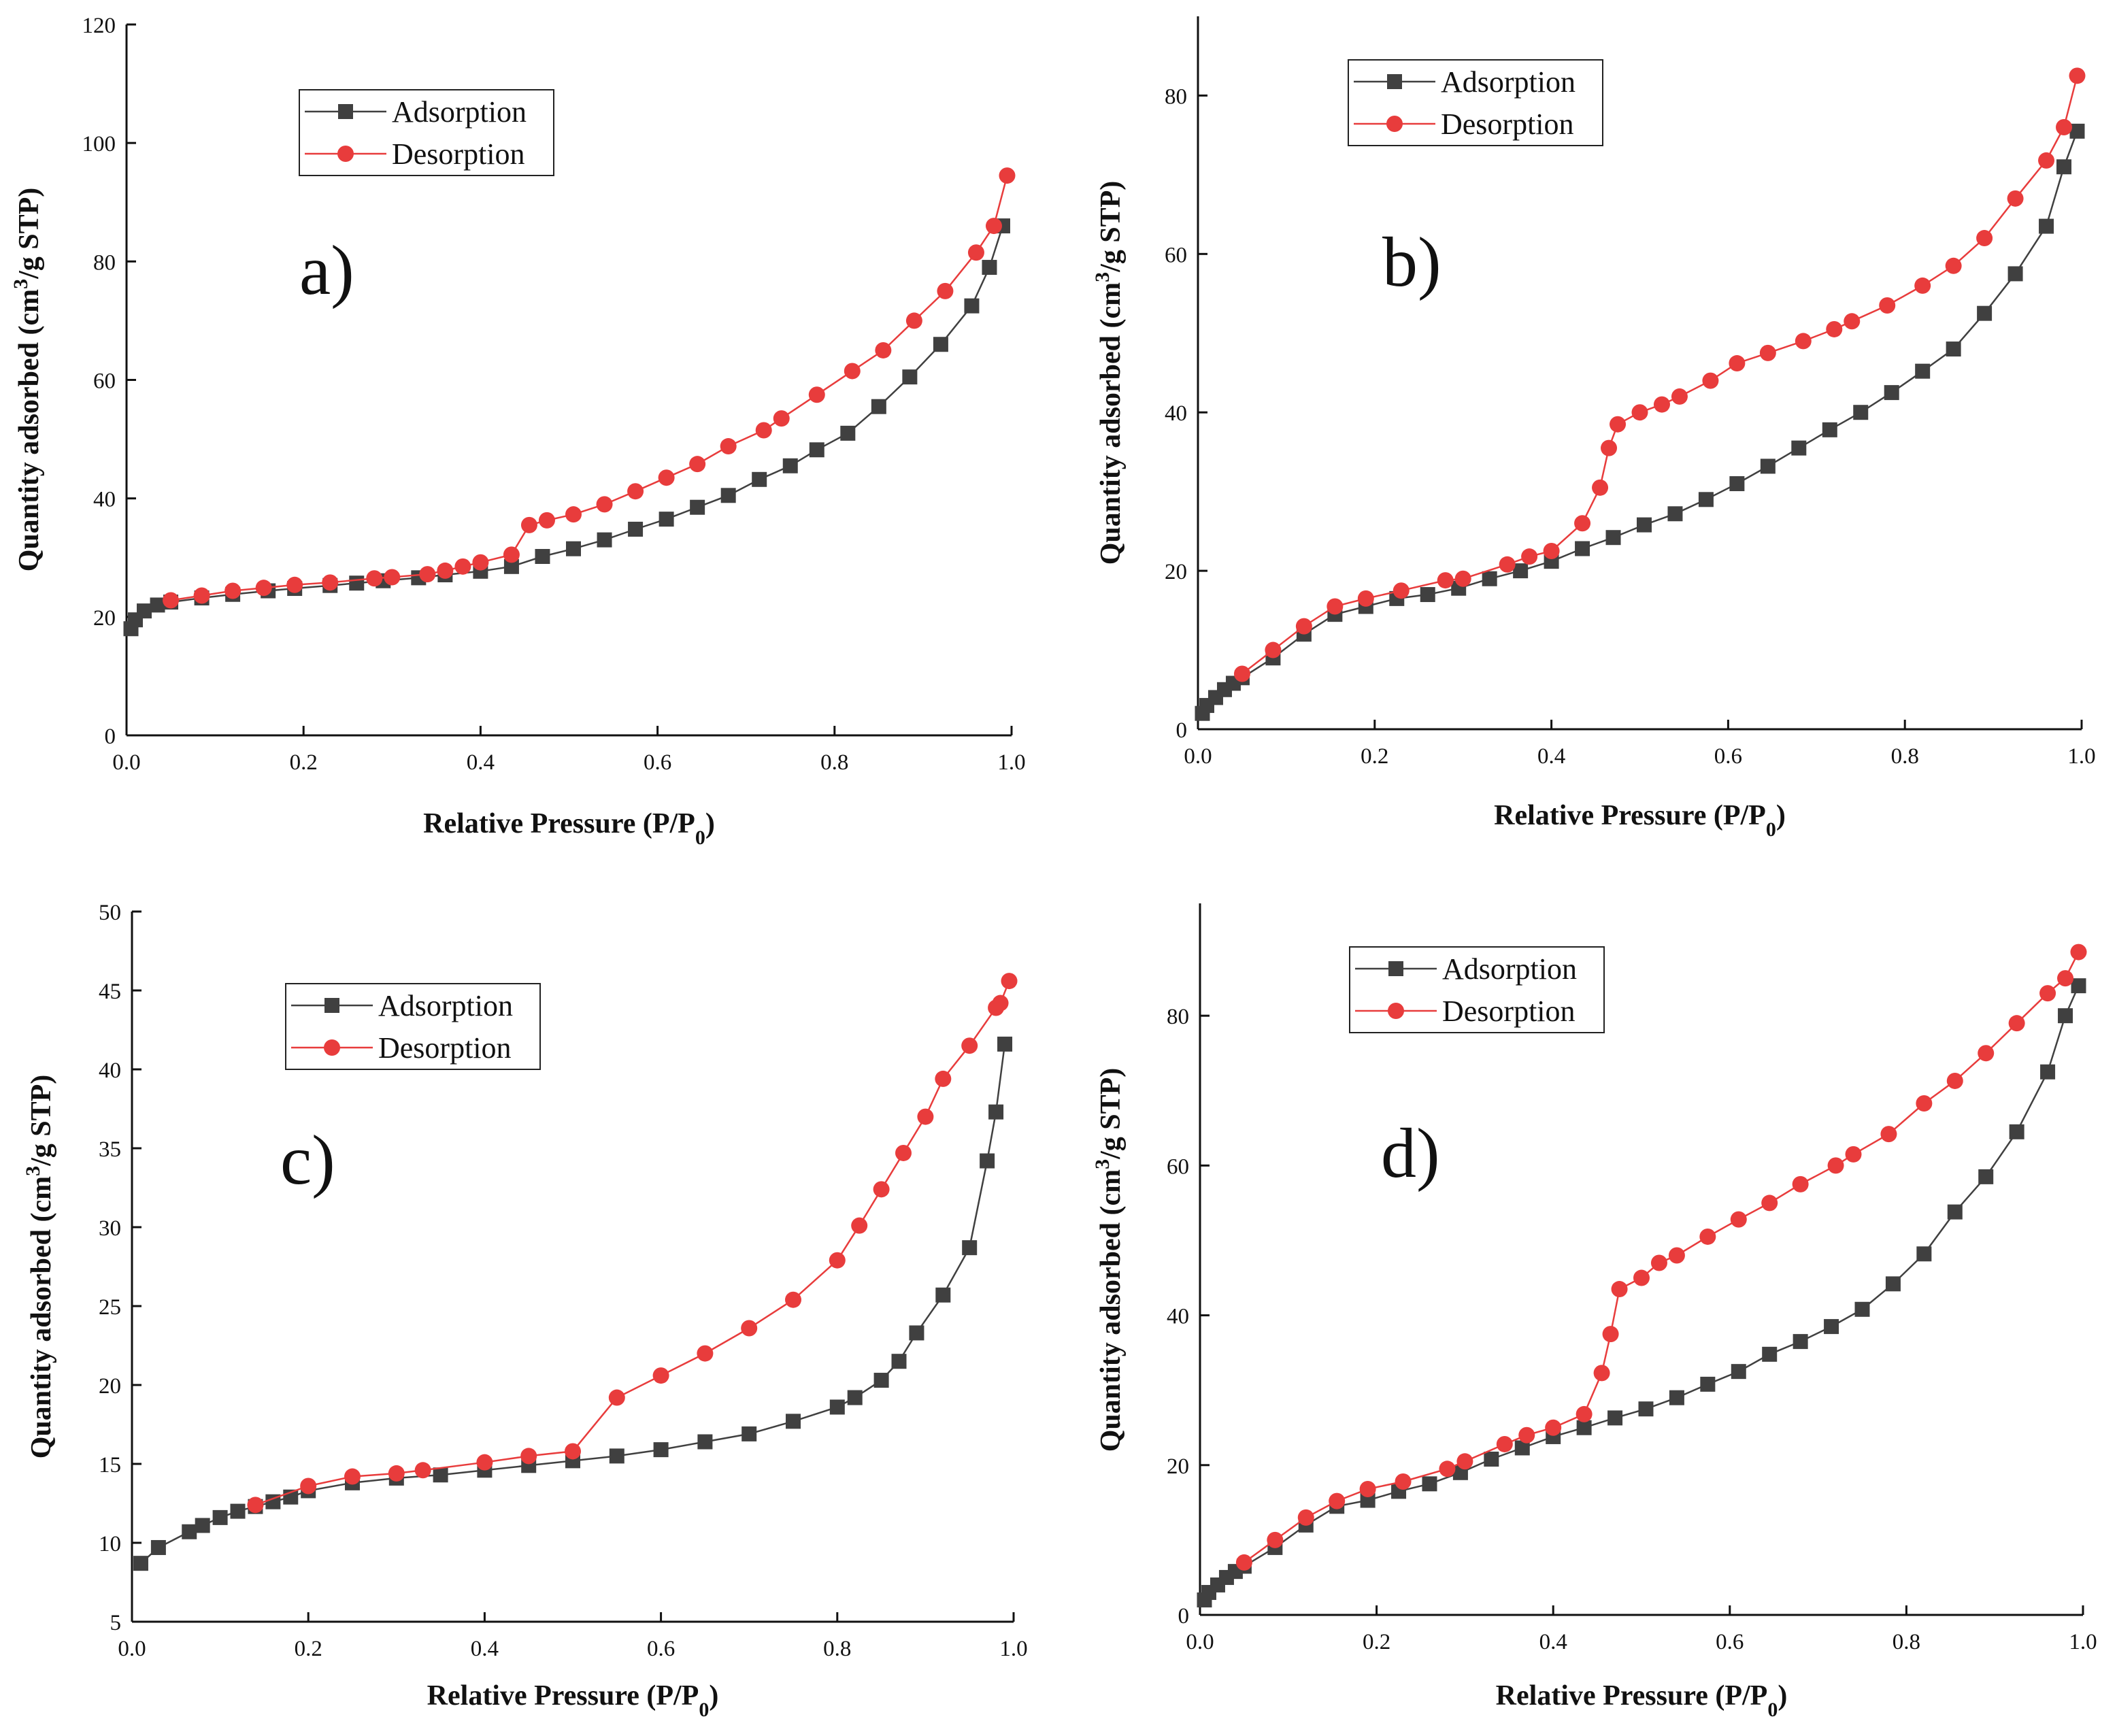 This screenshot has height=1736, width=2117. What do you see at coordinates (1178, 1017) in the screenshot?
I see `y-tick-label: 80` at bounding box center [1178, 1017].